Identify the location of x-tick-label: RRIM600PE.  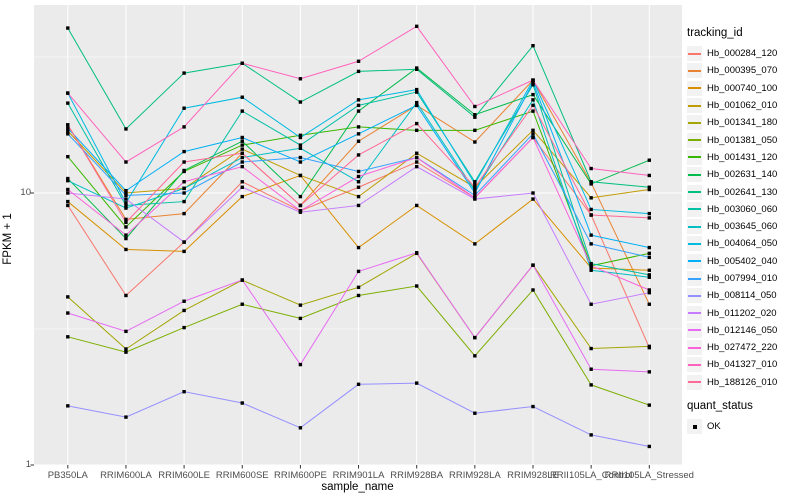
(300, 475).